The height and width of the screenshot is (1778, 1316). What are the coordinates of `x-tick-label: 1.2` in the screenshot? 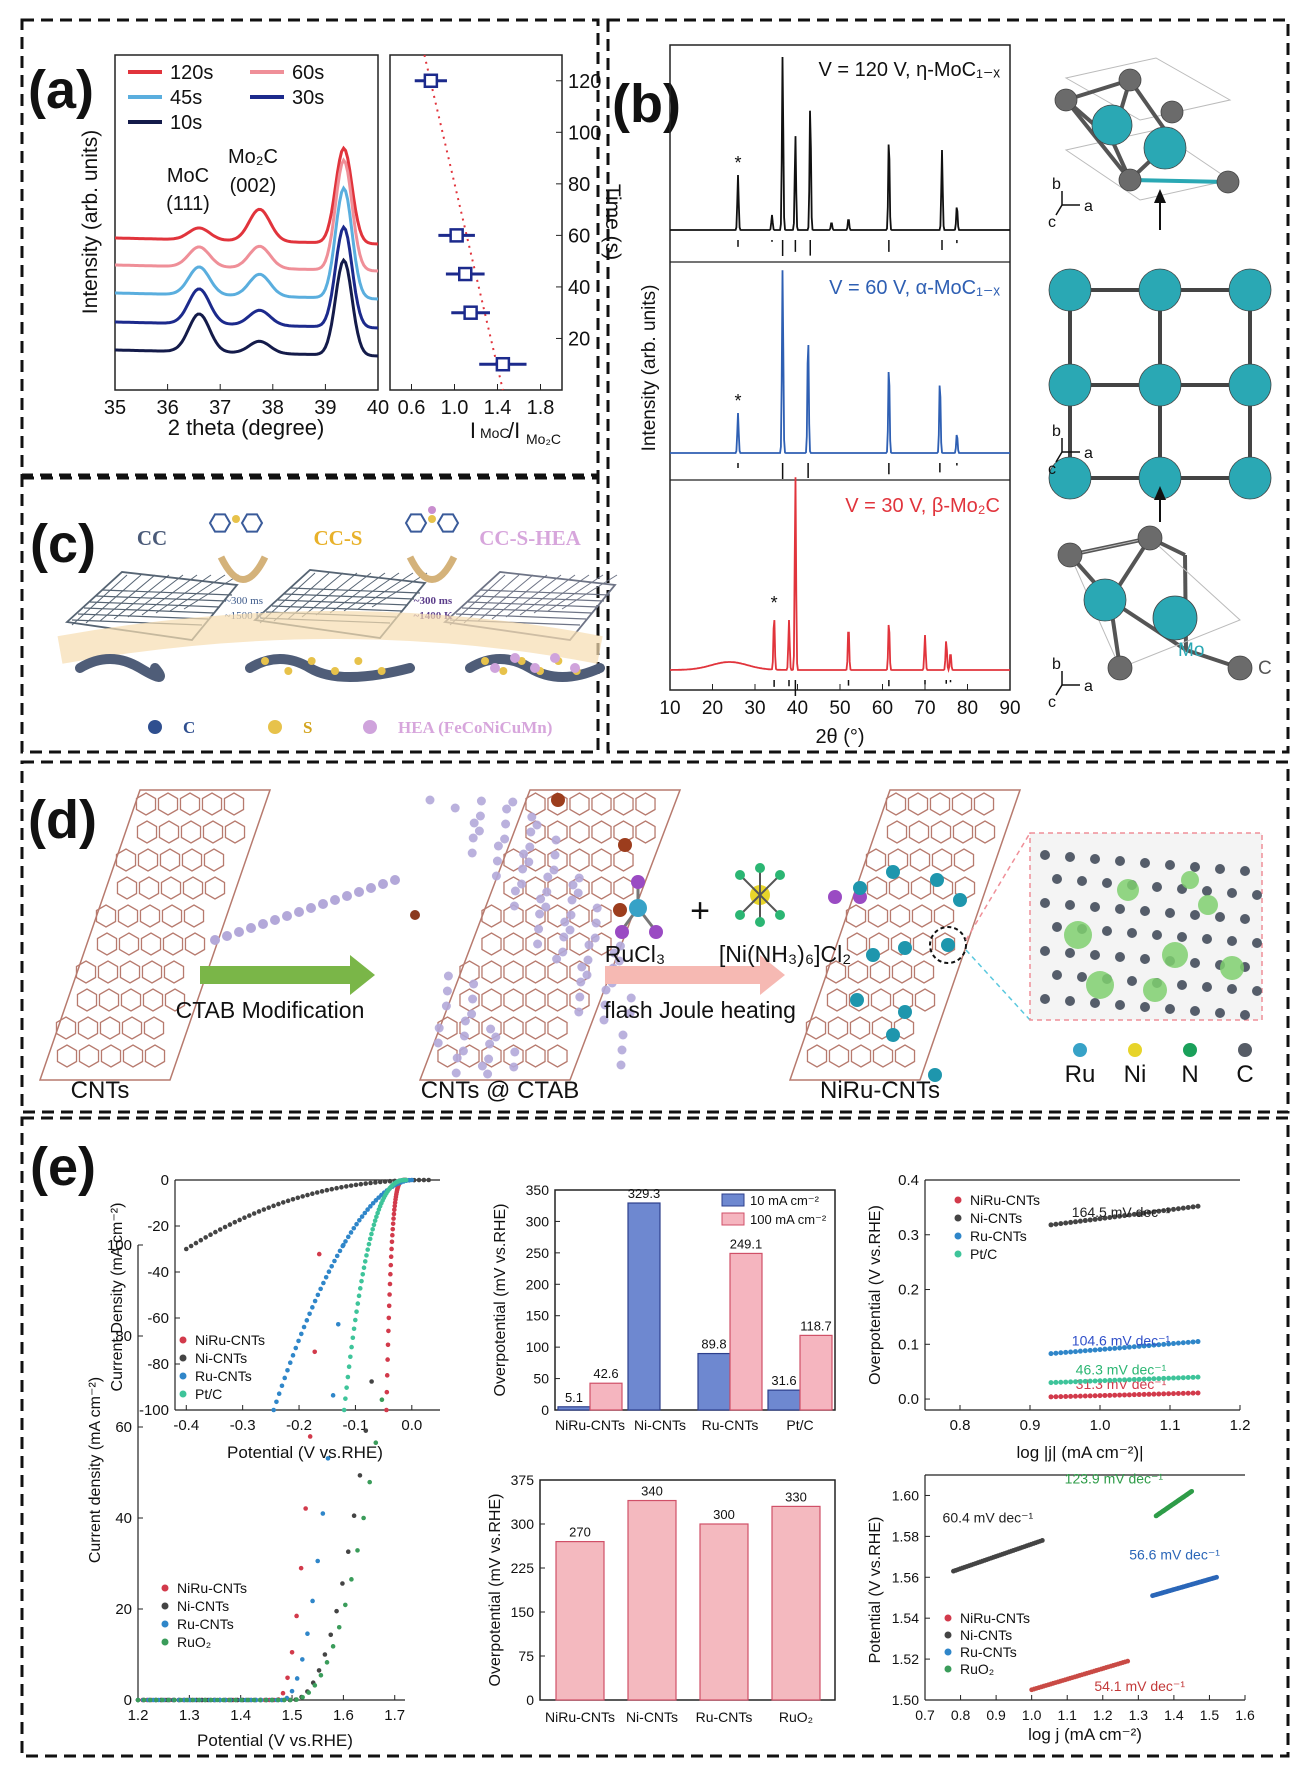 It's located at (1103, 1715).